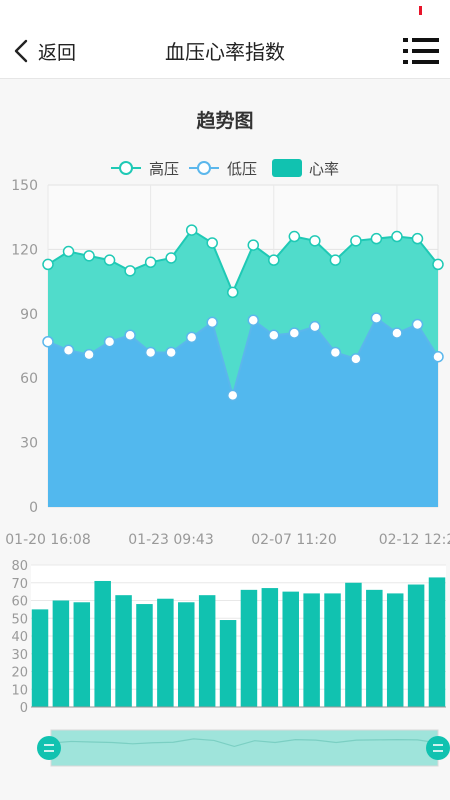  I want to click on x-tick-label-3: 02-12 12:2, so click(414, 540).